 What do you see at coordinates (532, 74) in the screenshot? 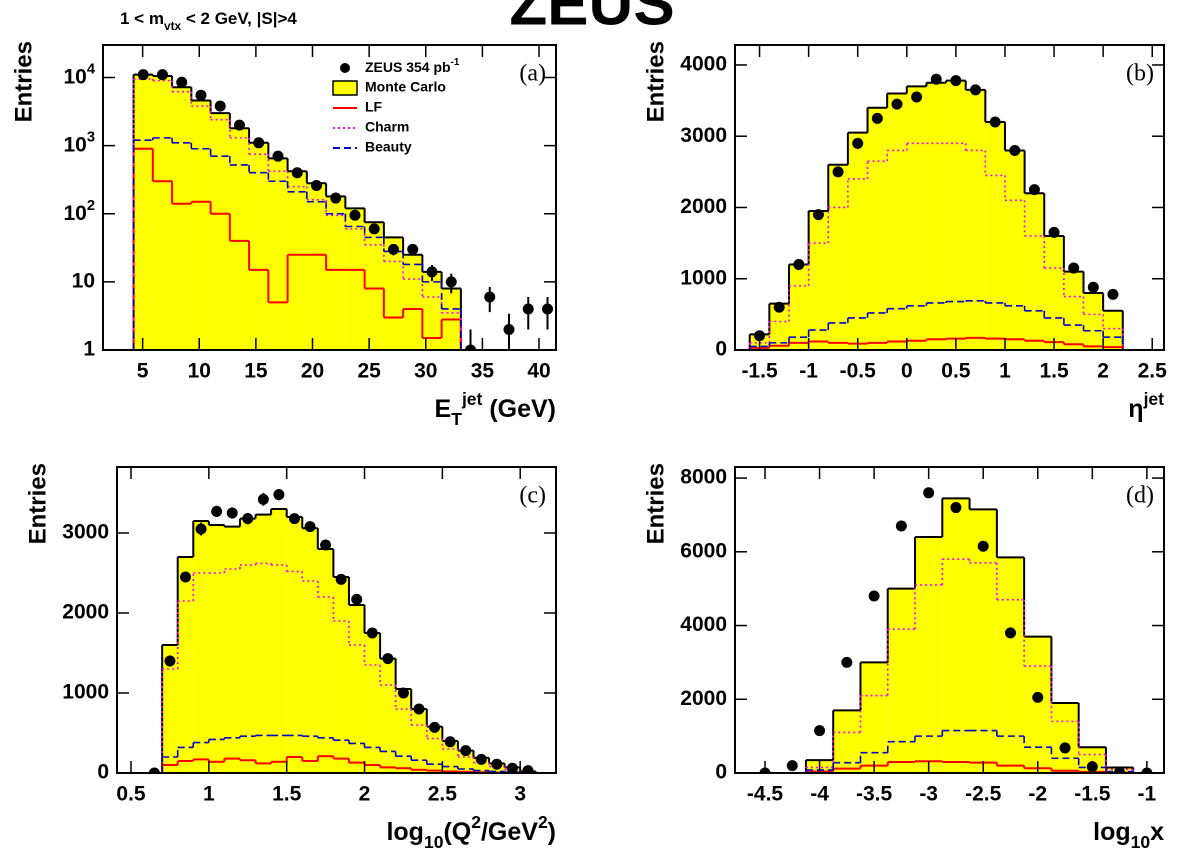
I see `panel-label: (a)` at bounding box center [532, 74].